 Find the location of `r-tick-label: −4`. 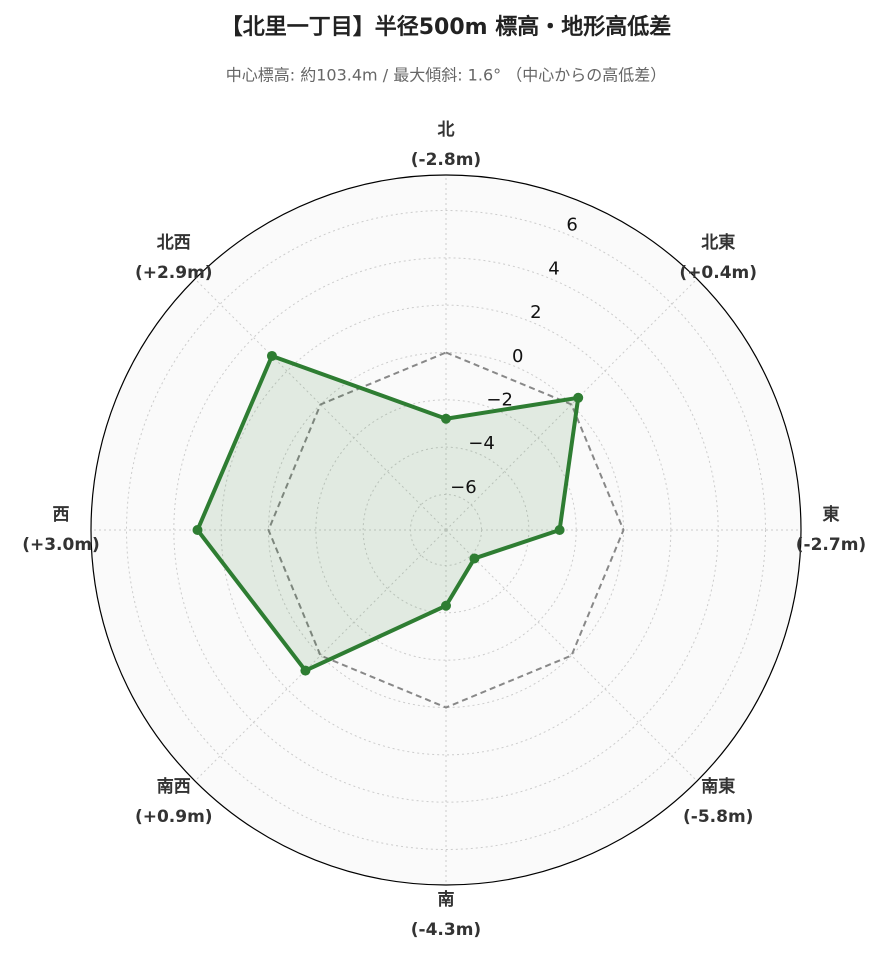

r-tick-label: −4 is located at coordinates (481, 443).